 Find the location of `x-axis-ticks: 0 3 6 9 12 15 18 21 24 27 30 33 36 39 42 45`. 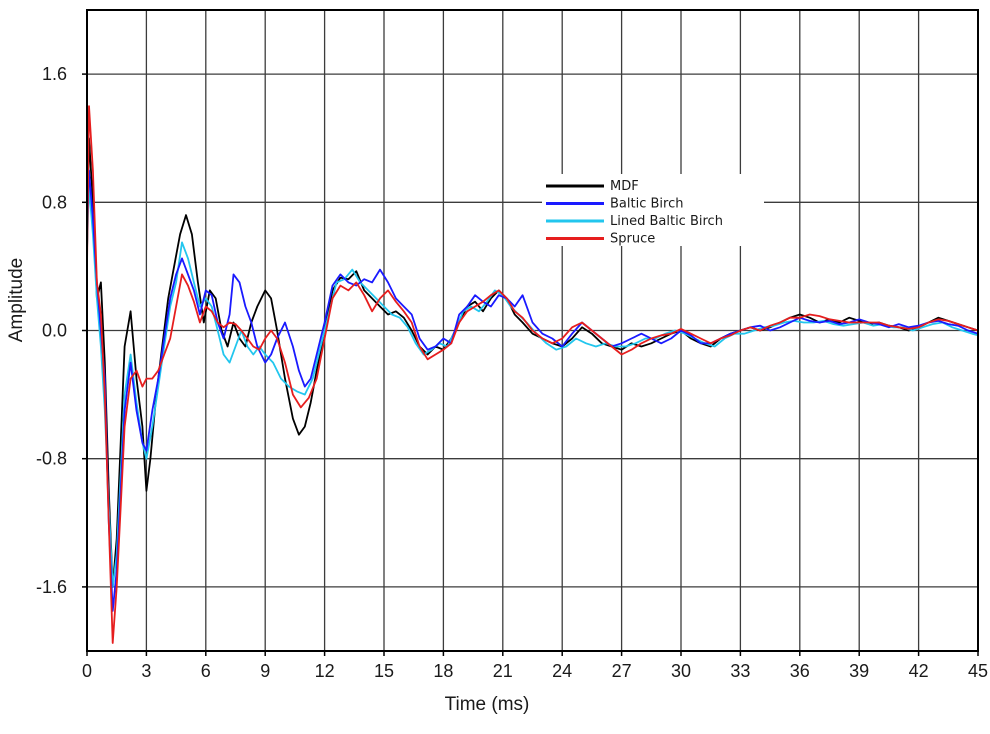

x-axis-ticks: 0 3 6 9 12 15 18 21 24 27 30 33 36 39 42 45 is located at coordinates (535, 666).